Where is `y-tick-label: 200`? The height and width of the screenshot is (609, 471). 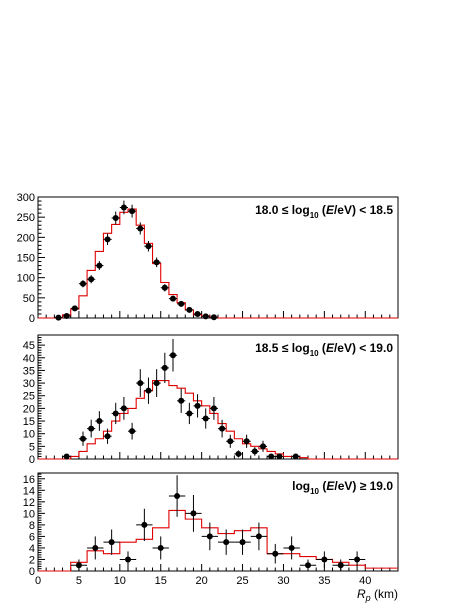 y-tick-label: 200 is located at coordinates (26, 238).